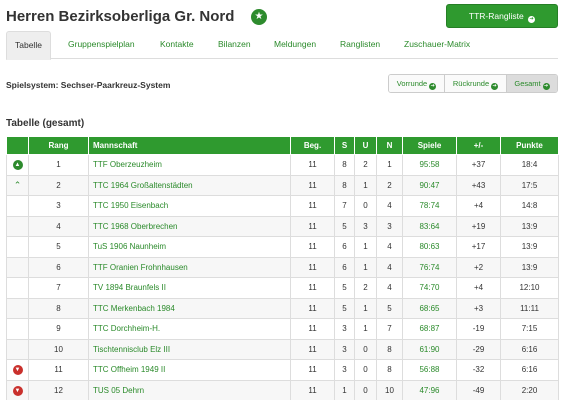  Describe the element at coordinates (429, 370) in the screenshot. I see `spiele-link: 56:88` at that location.